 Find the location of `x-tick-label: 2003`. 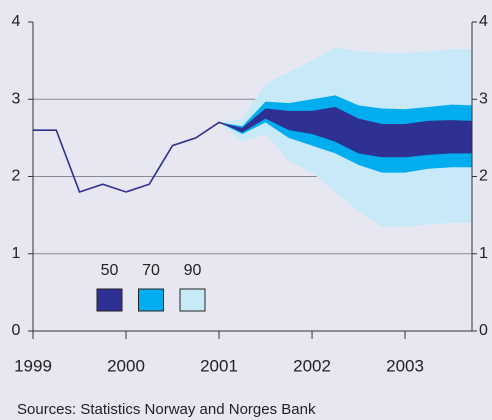

x-tick-label: 2003 is located at coordinates (405, 365).